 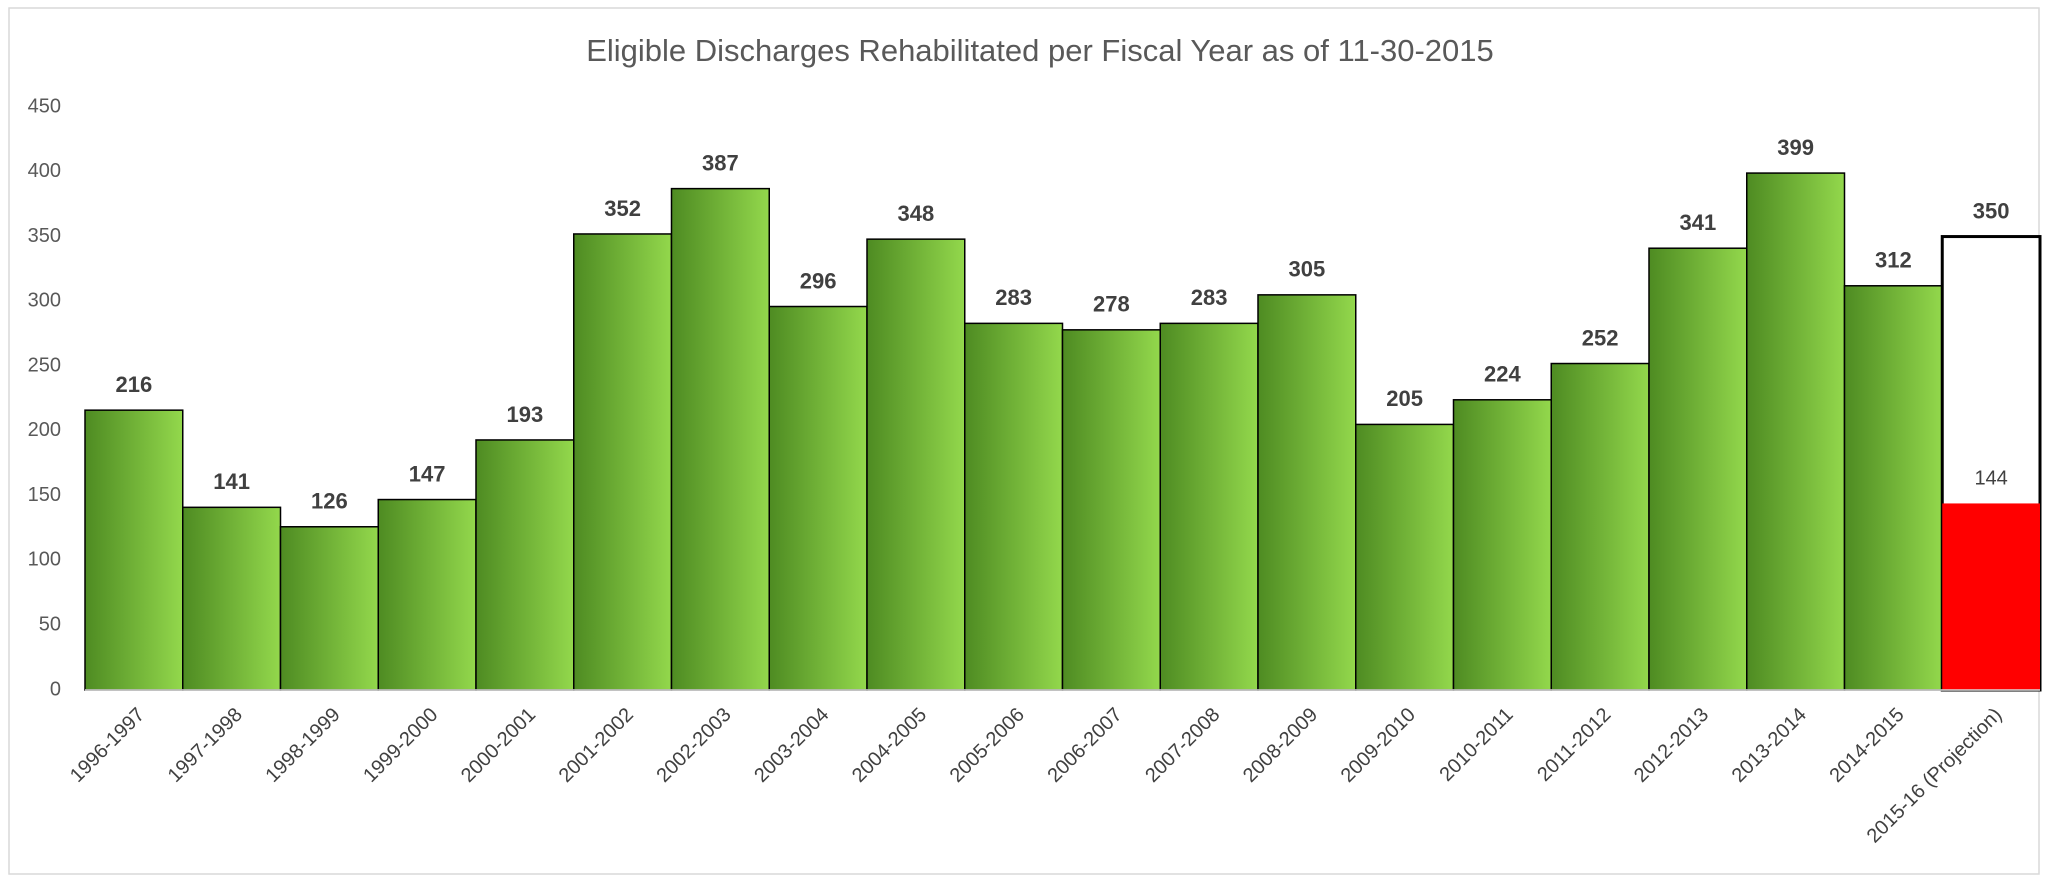 What do you see at coordinates (1600, 337) in the screenshot?
I see `value-label: 252` at bounding box center [1600, 337].